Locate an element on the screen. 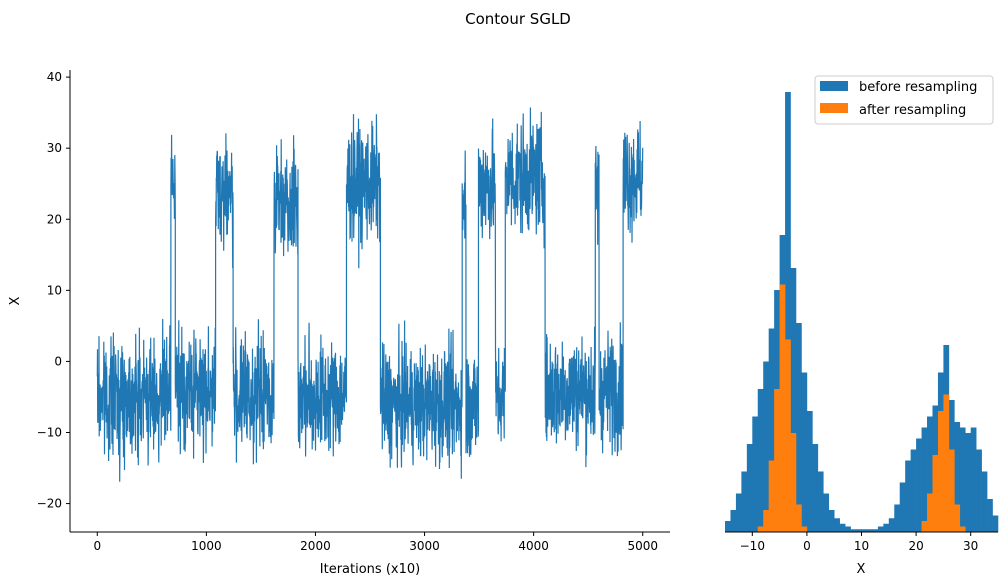 The image size is (1008, 585). hist-x-tick-label: −10 is located at coordinates (752, 546).